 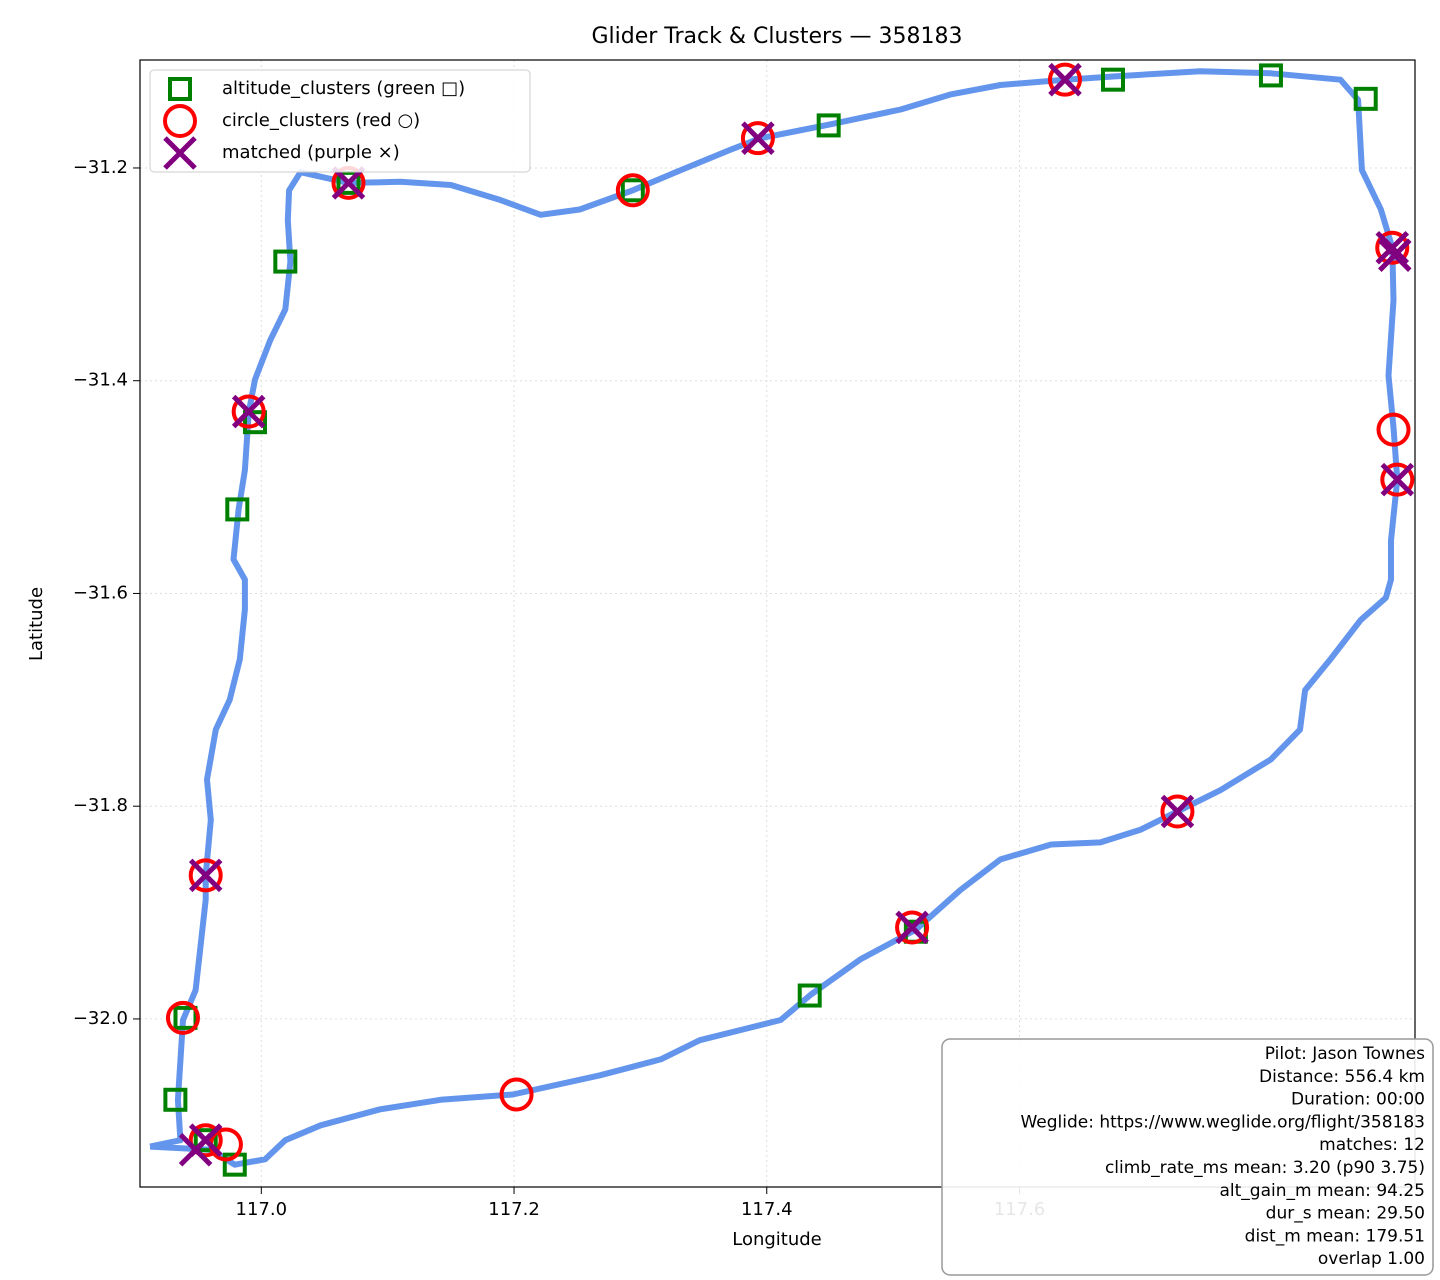 What do you see at coordinates (100, 592) in the screenshot?
I see `y-tick-label: −31.6` at bounding box center [100, 592].